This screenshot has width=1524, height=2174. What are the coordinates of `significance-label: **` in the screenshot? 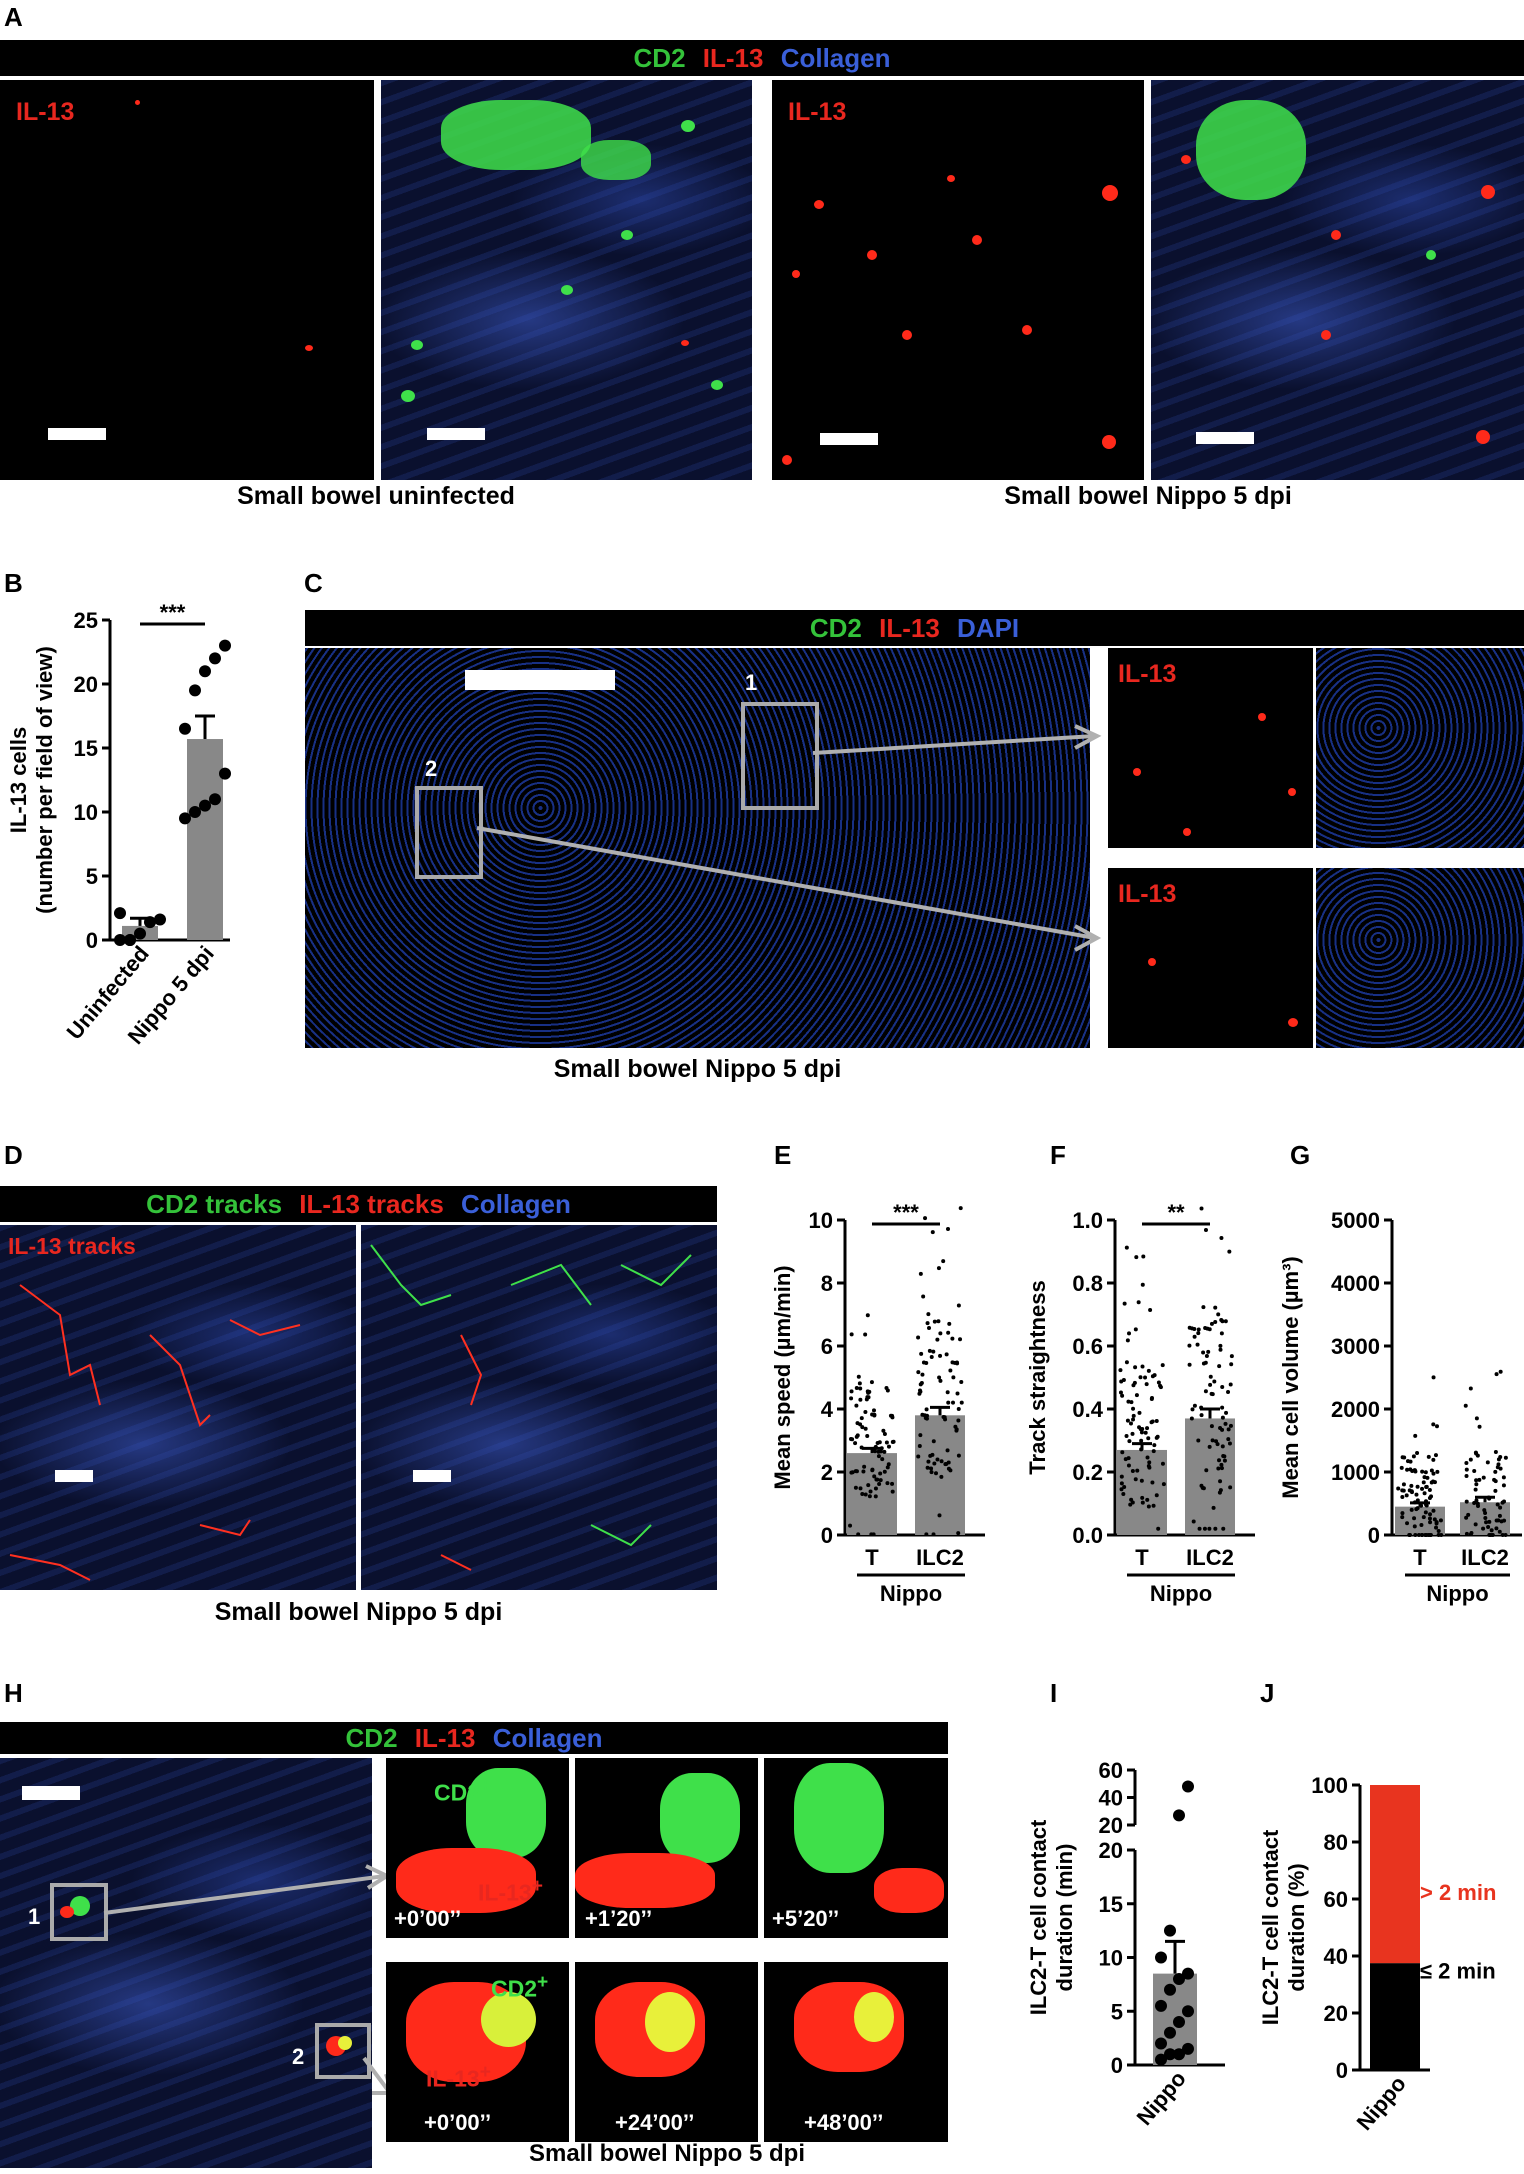 It's located at (1176, 1212).